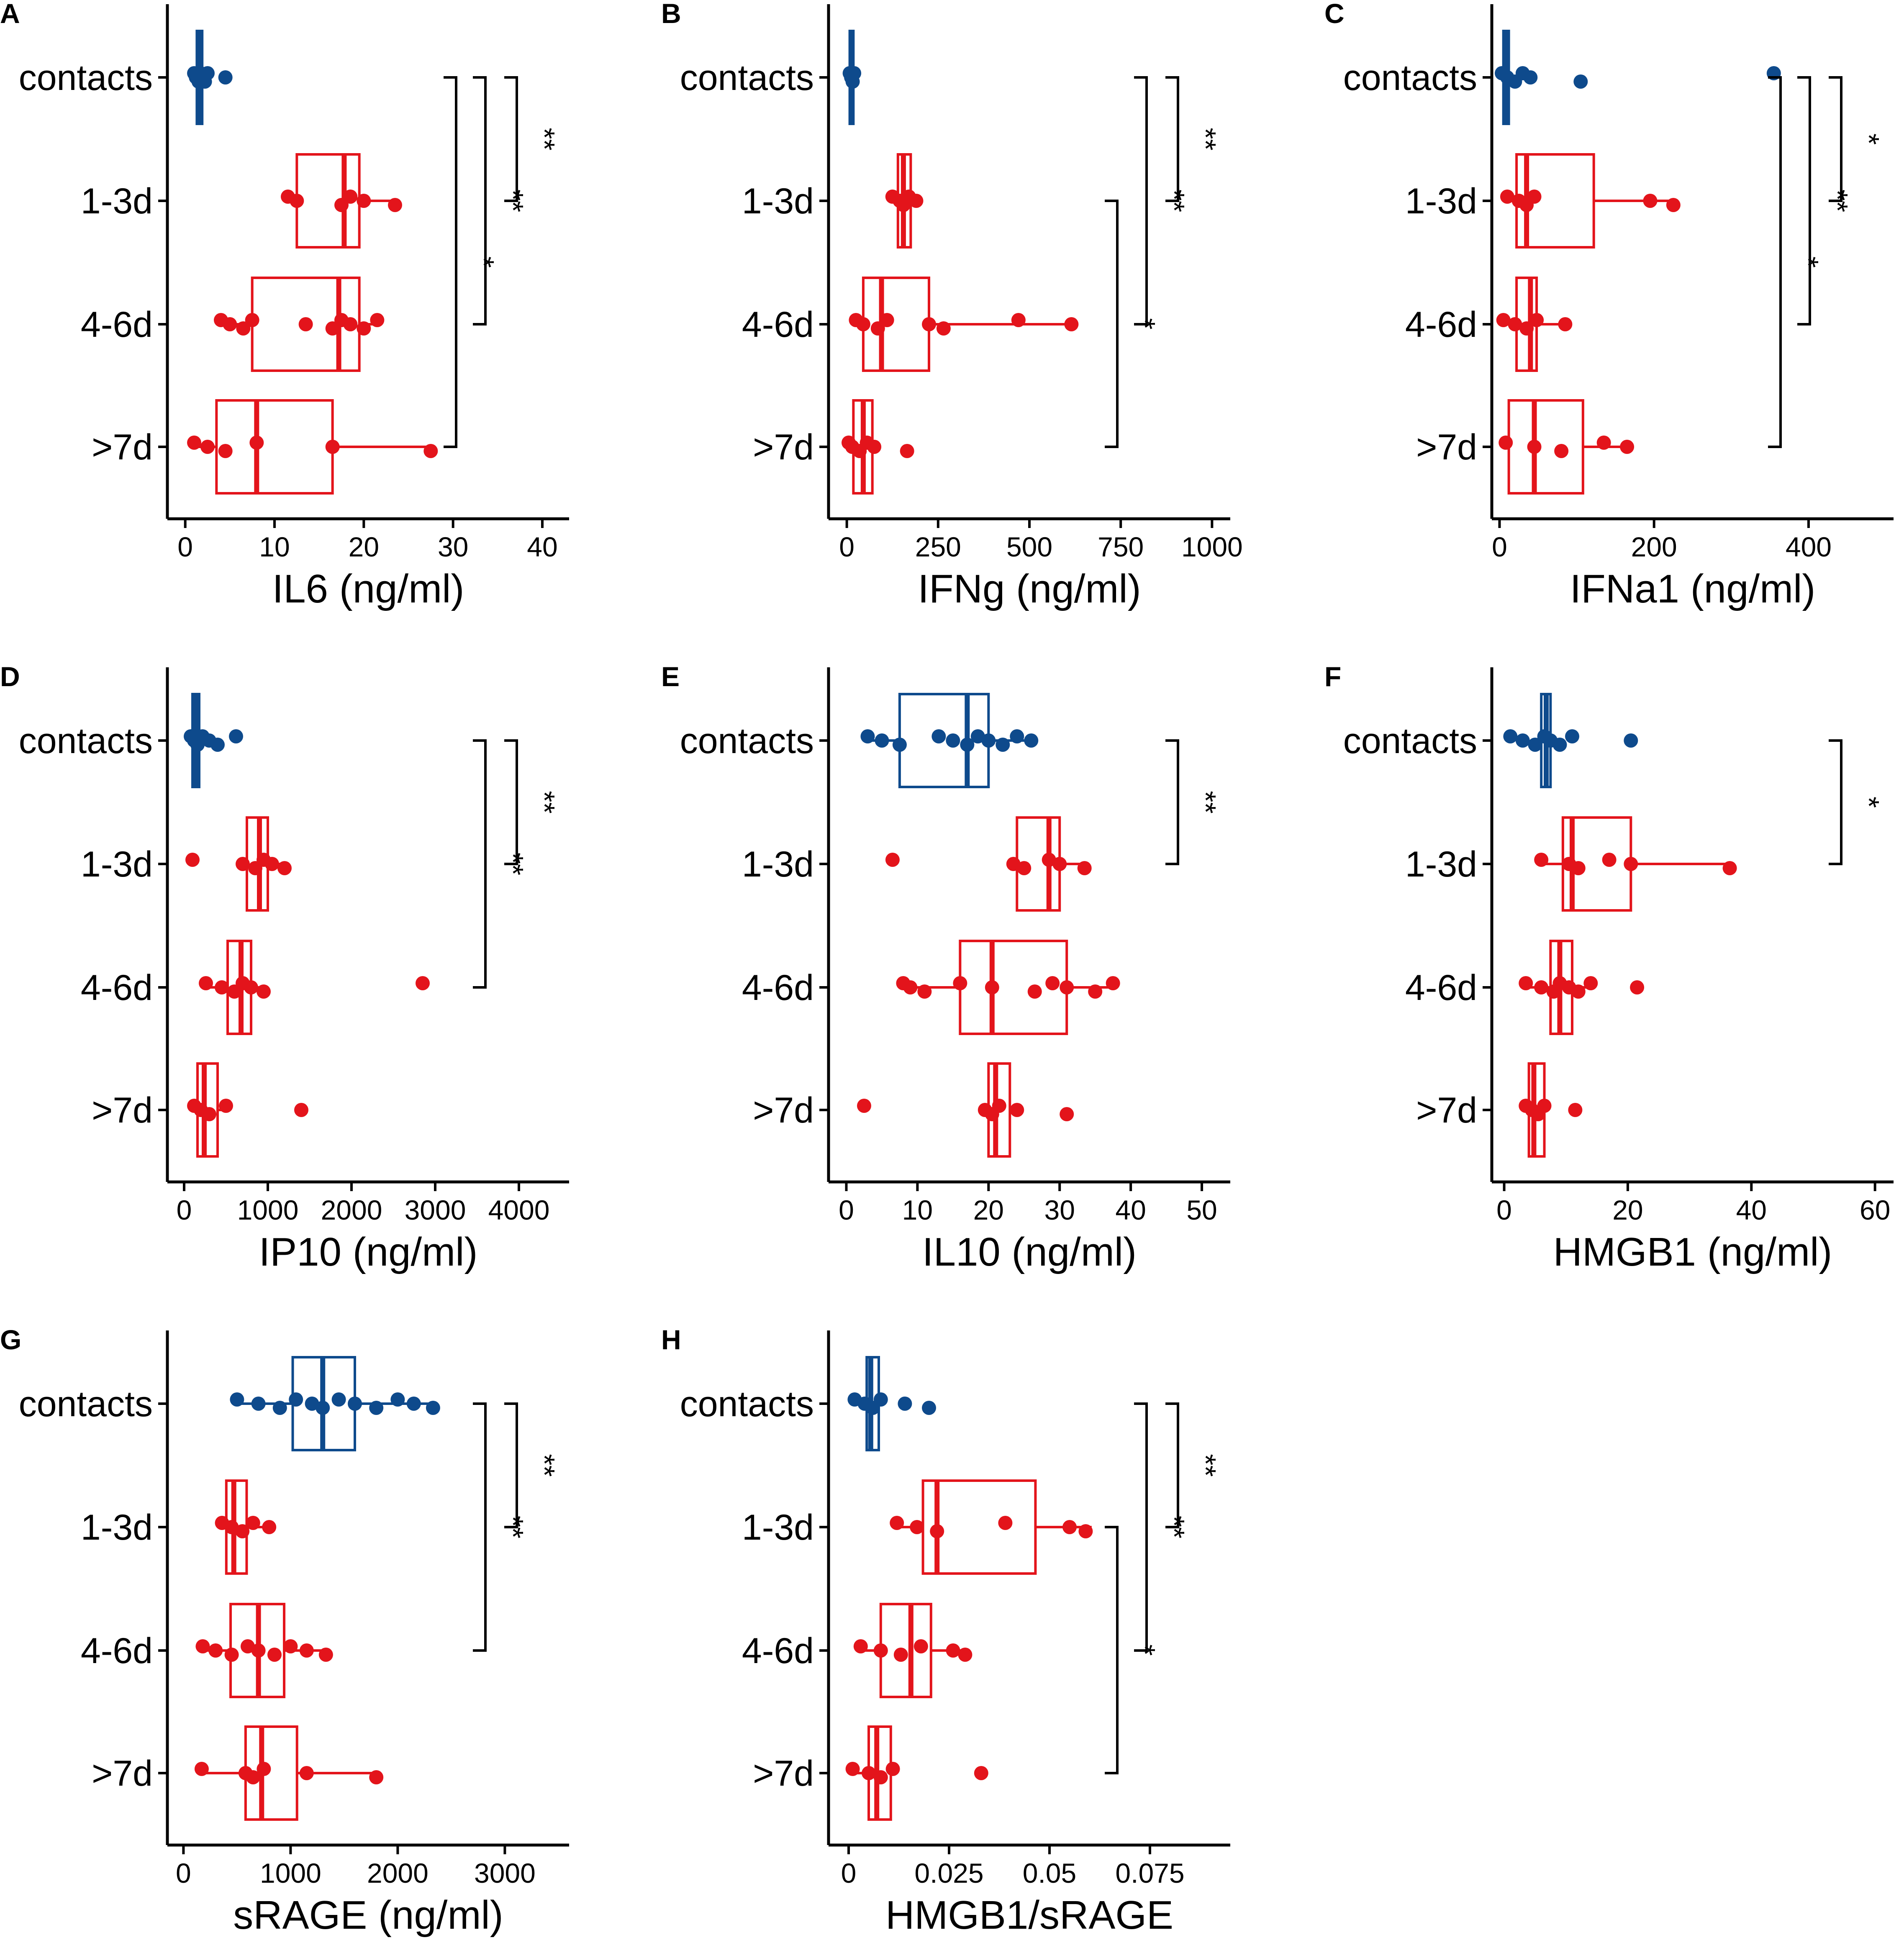 The image size is (1904, 1953). I want to click on panel-label: F, so click(1332, 677).